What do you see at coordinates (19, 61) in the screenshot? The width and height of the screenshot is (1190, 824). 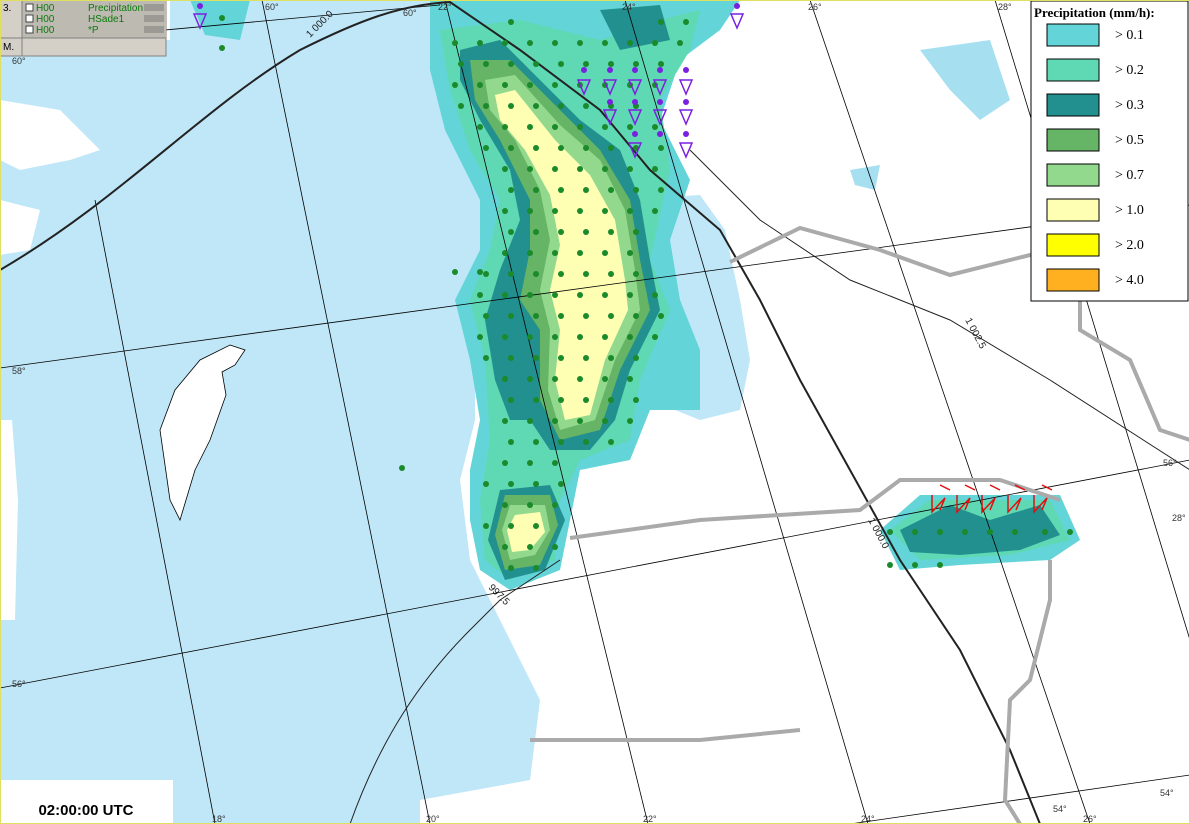 I see `graticule-label: 60°` at bounding box center [19, 61].